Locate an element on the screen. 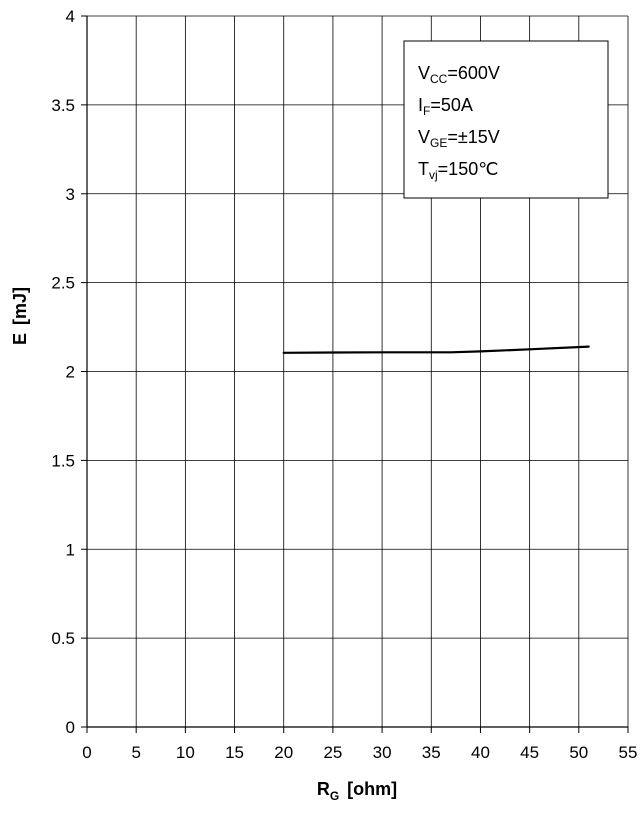 The width and height of the screenshot is (643, 828). x-axis-ticks: 0 5 10 15 20 25 30 35 40 45 50 55 is located at coordinates (359, 744).